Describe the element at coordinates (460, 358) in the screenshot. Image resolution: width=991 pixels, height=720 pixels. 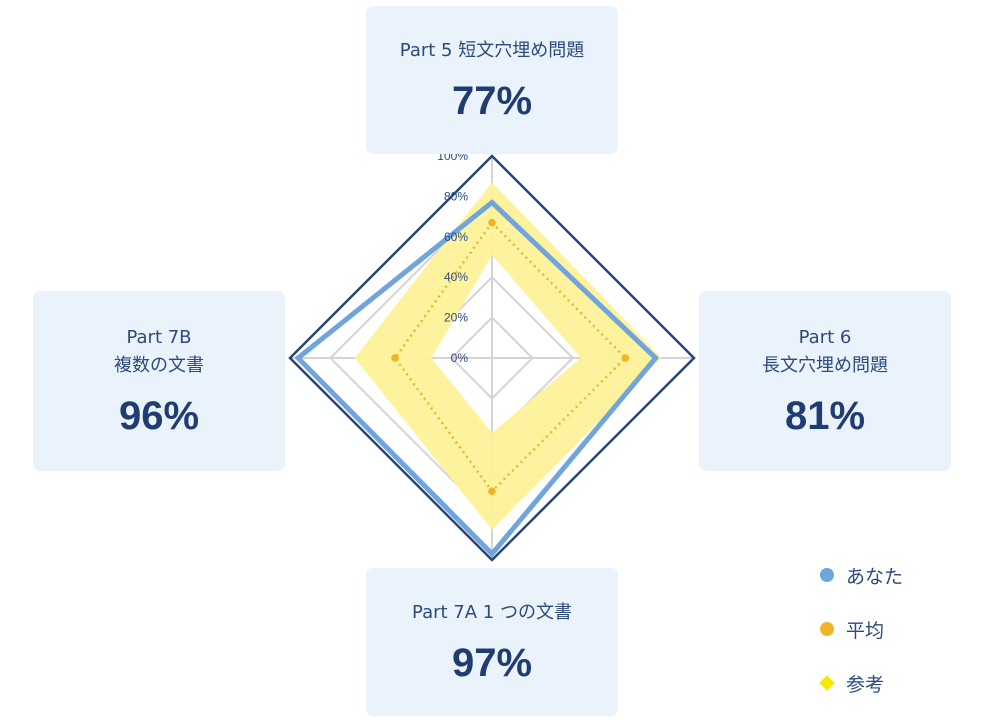
I see `tick-label-0: 0%` at that location.